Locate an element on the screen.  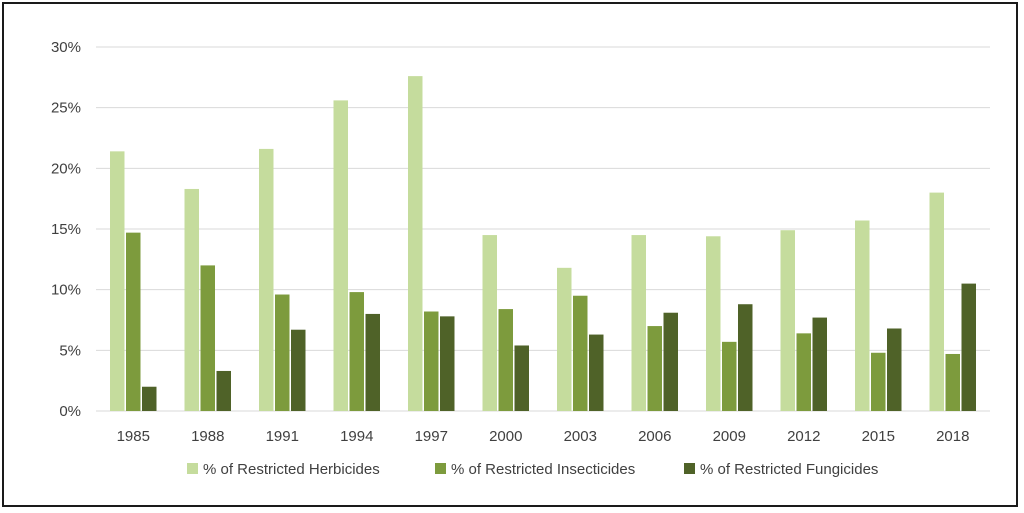
bar-3-2015 is located at coordinates (894, 369).